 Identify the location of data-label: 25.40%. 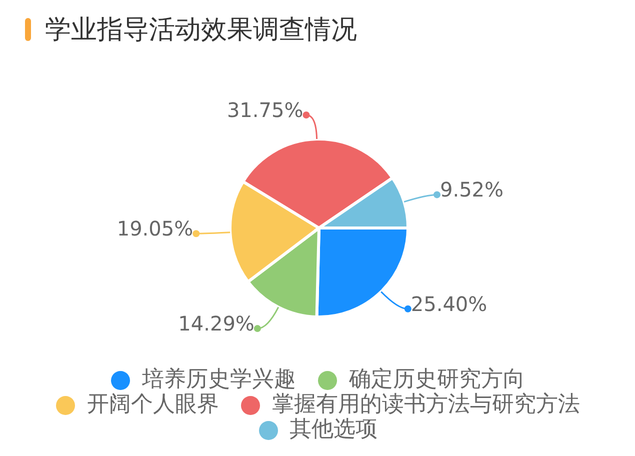
(449, 304).